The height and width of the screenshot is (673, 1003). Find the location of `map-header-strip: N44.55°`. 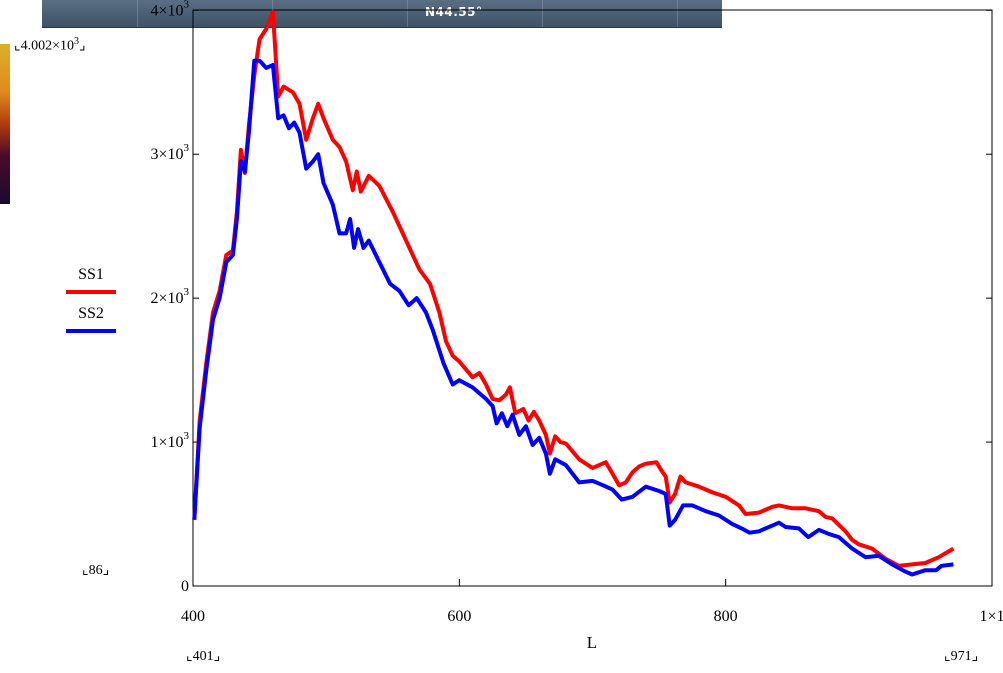

map-header-strip: N44.55° is located at coordinates (382, 14).